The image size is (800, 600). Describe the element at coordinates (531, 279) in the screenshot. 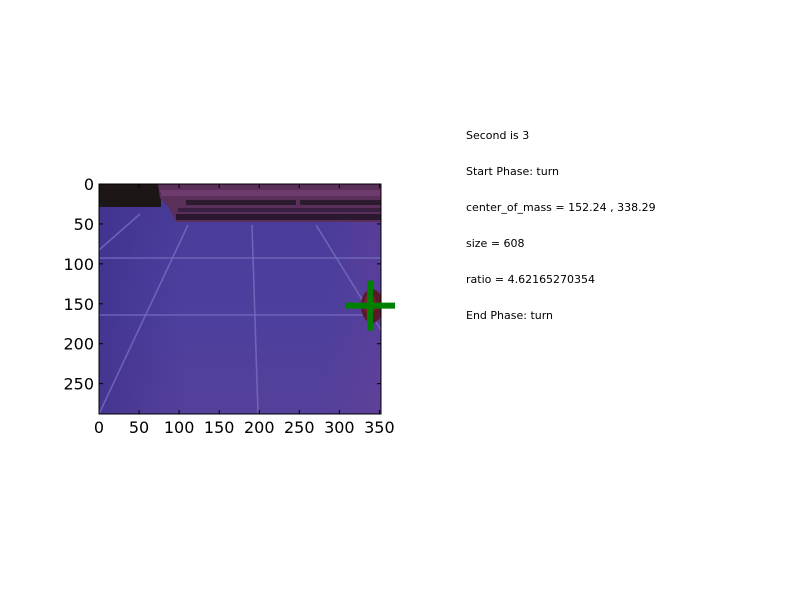

I see `info-line-ratio: ratio = 4.62165270354` at that location.